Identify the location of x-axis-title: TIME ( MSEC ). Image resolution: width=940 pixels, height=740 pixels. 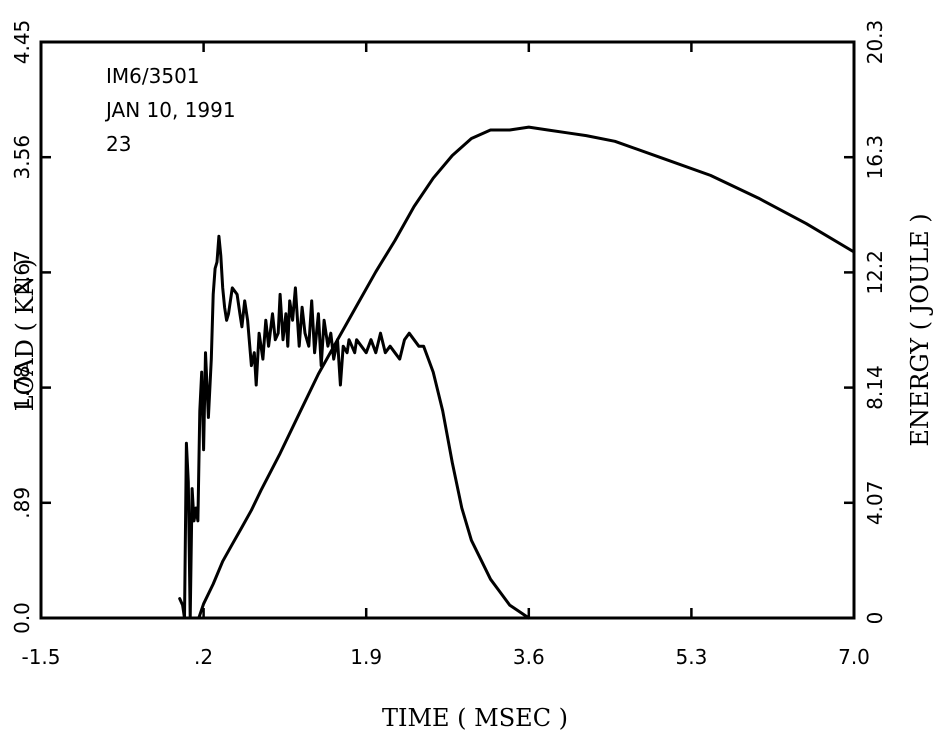
(475, 718).